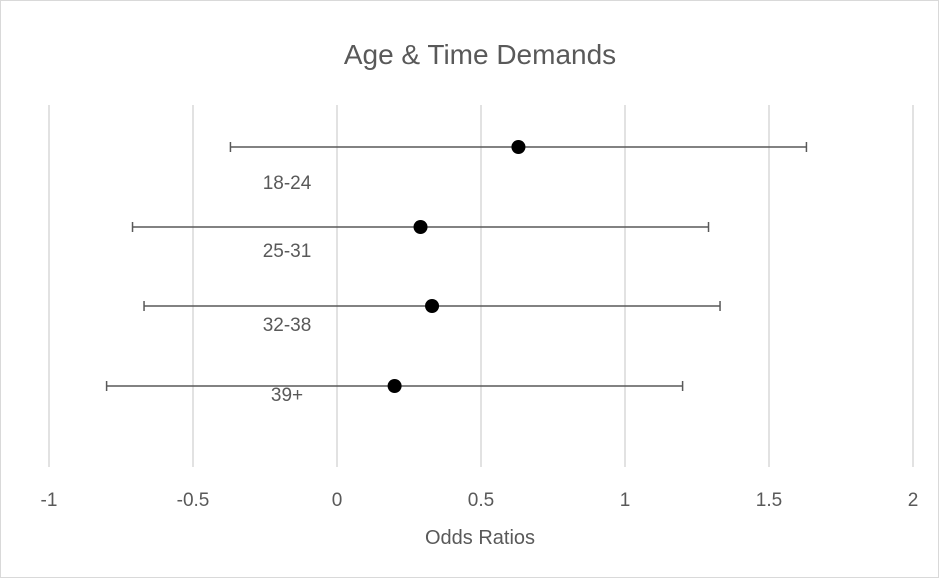 This screenshot has width=939, height=579. What do you see at coordinates (193, 500) in the screenshot?
I see `x-tick-label: -0.5` at bounding box center [193, 500].